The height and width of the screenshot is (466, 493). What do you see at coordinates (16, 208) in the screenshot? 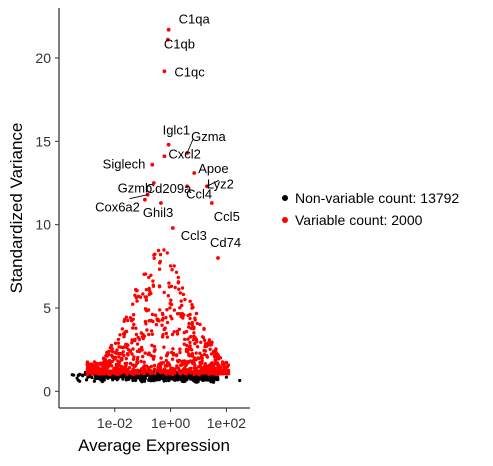
I see `y-axis-title: Standardized Variance` at bounding box center [16, 208].